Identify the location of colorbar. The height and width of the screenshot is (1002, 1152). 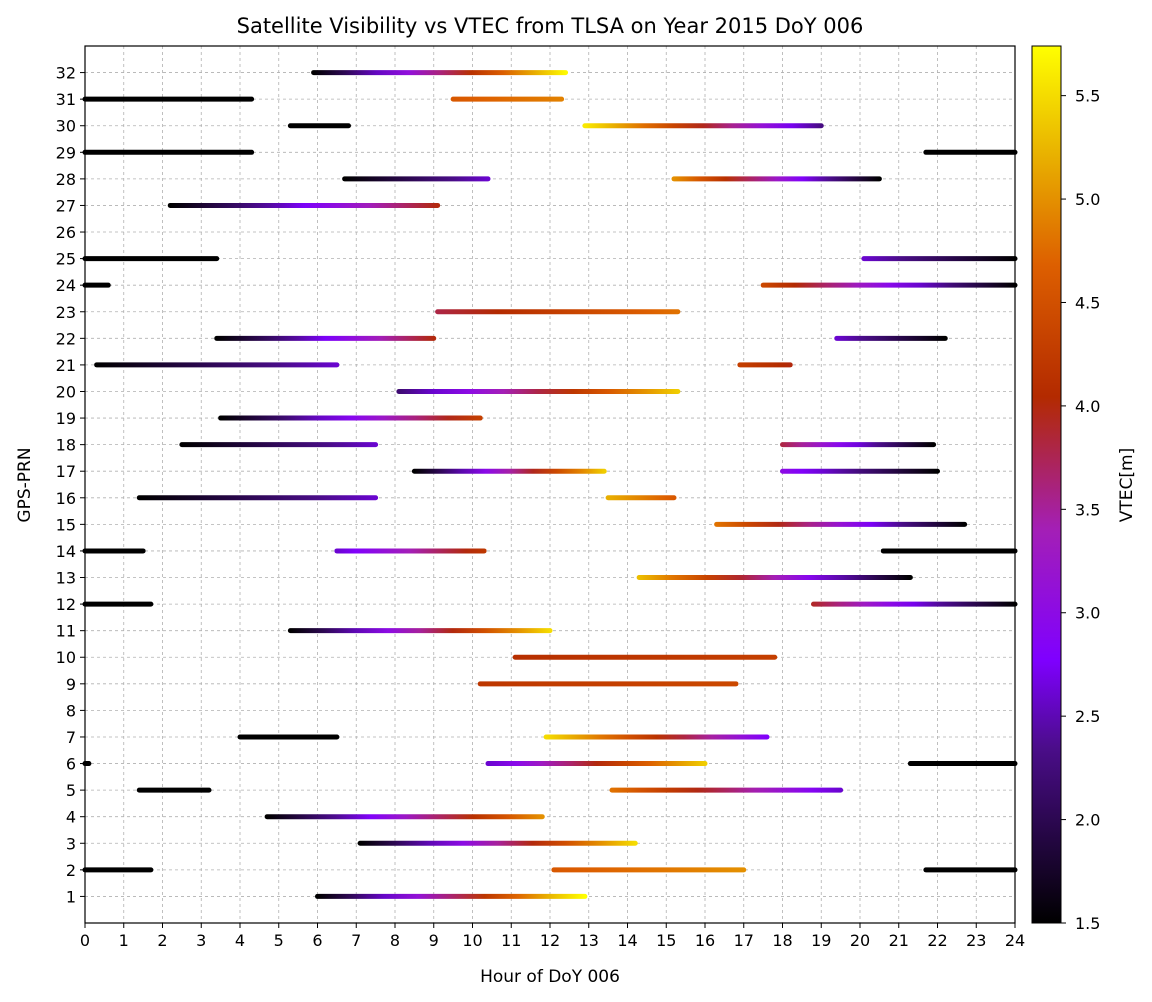
(1046, 484).